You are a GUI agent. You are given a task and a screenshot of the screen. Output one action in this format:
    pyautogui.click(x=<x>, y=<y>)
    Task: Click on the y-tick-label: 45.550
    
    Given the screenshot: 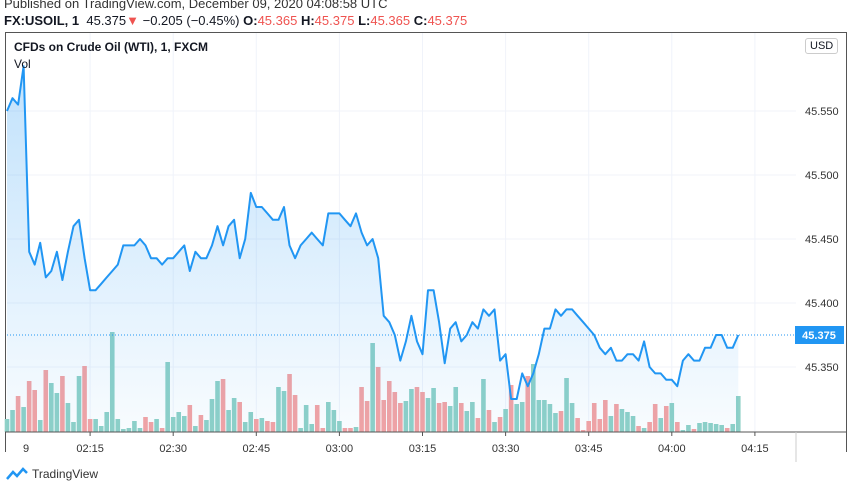 What is the action you would take?
    pyautogui.click(x=822, y=112)
    